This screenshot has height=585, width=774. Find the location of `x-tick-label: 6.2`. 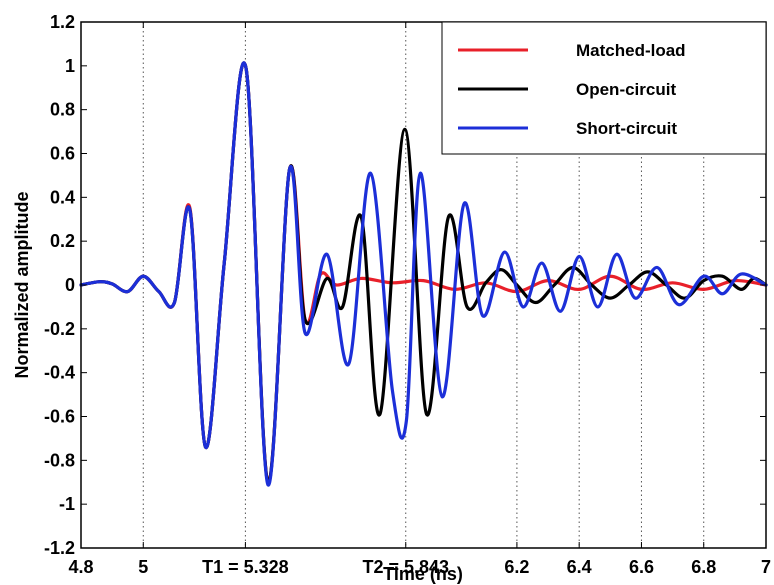

x-tick-label: 6.2 is located at coordinates (516, 567).